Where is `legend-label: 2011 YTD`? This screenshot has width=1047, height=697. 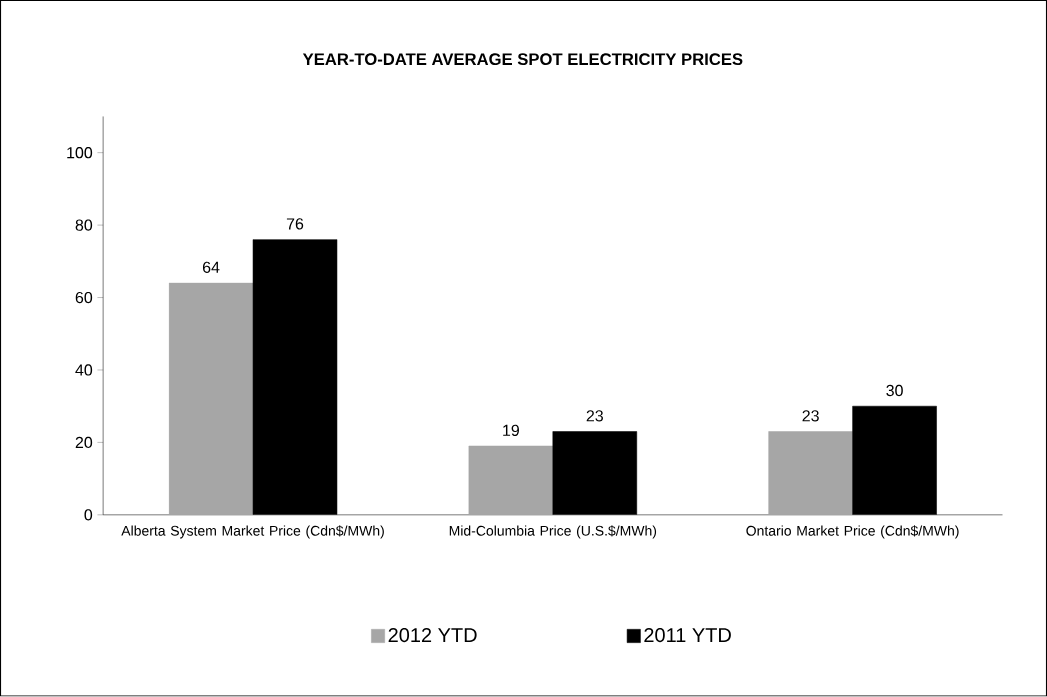
legend-label: 2011 YTD is located at coordinates (687, 635).